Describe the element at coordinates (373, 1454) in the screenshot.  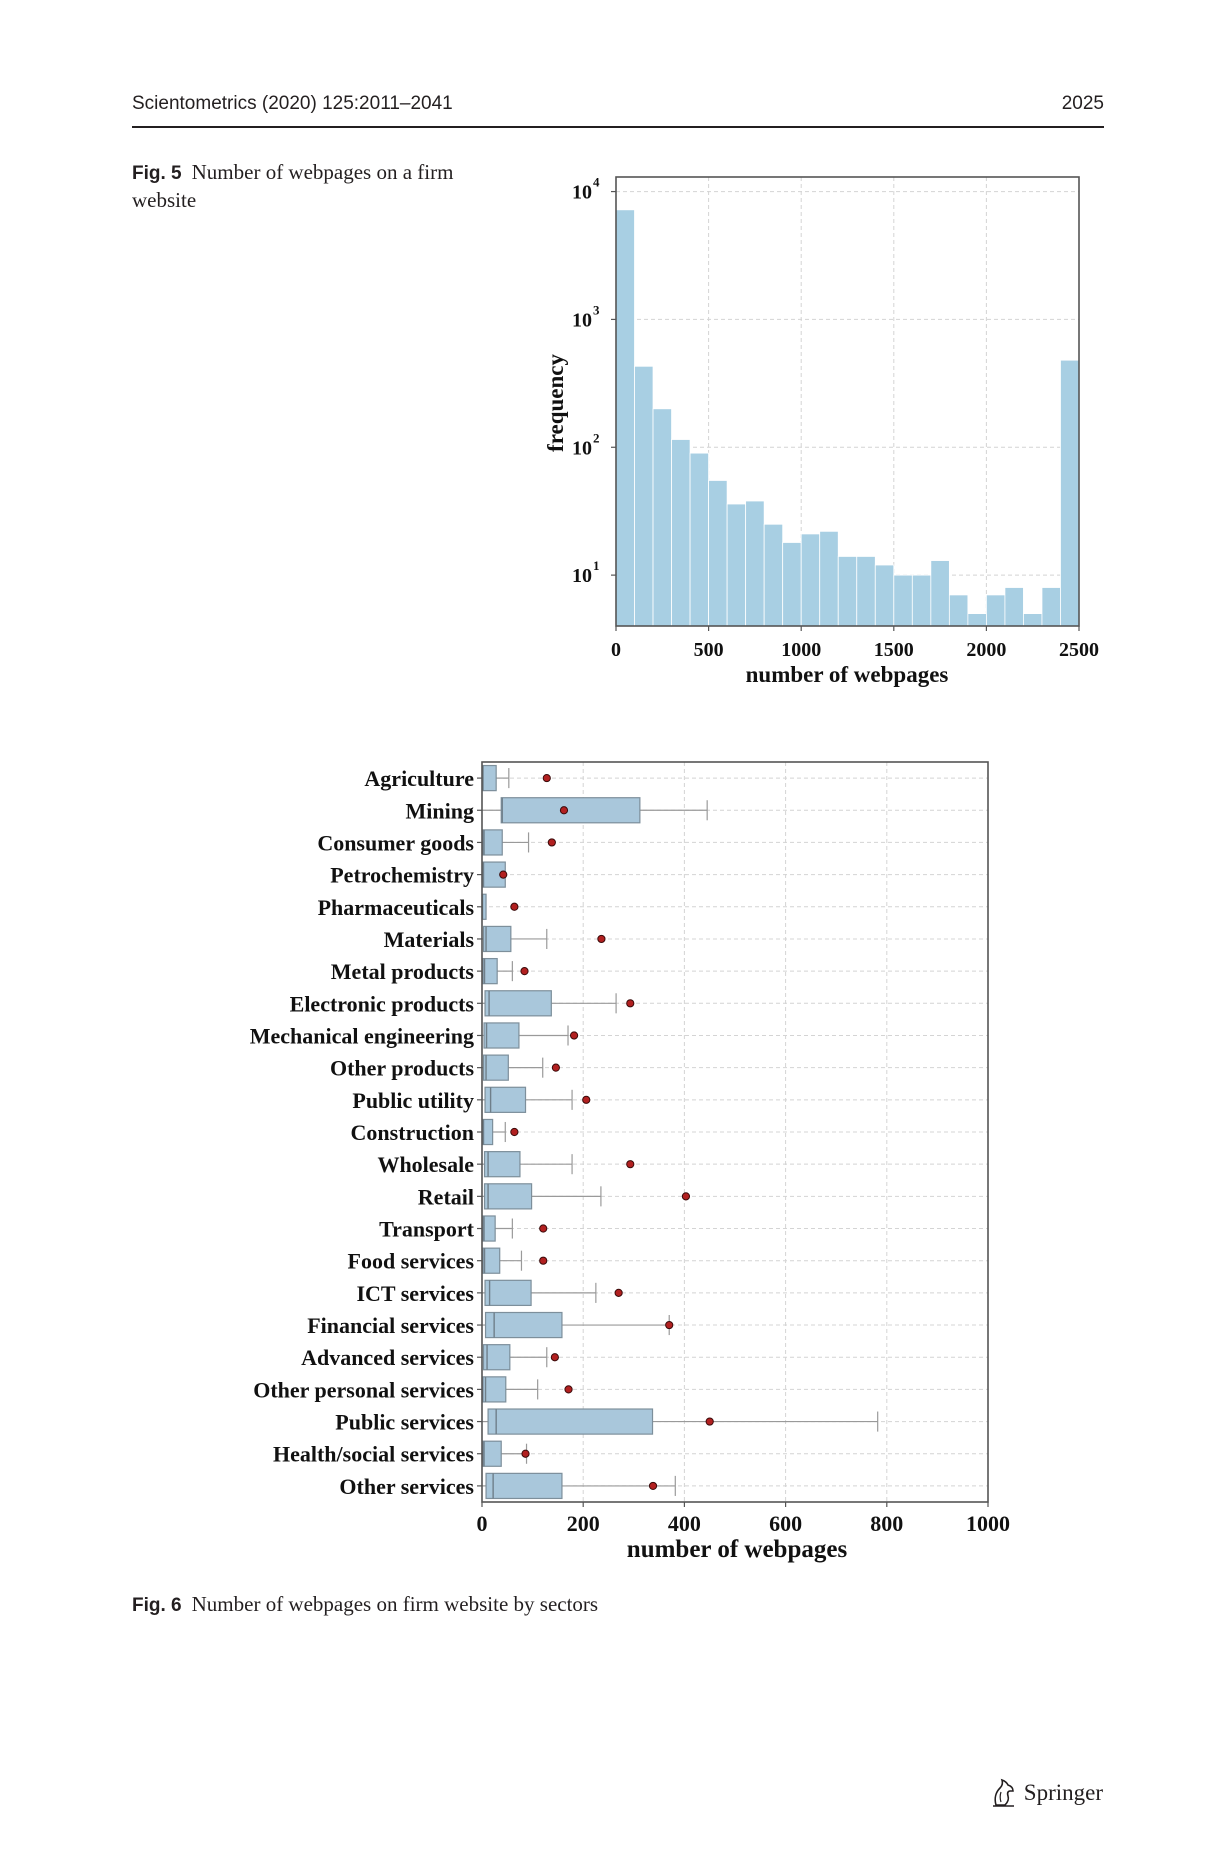
I see `fig6-category-label: Health/social services` at that location.